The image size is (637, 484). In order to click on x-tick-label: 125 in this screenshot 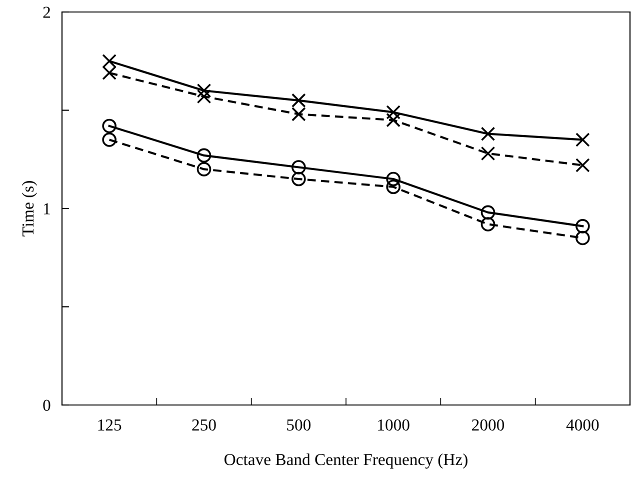, I will do `click(110, 425)`.